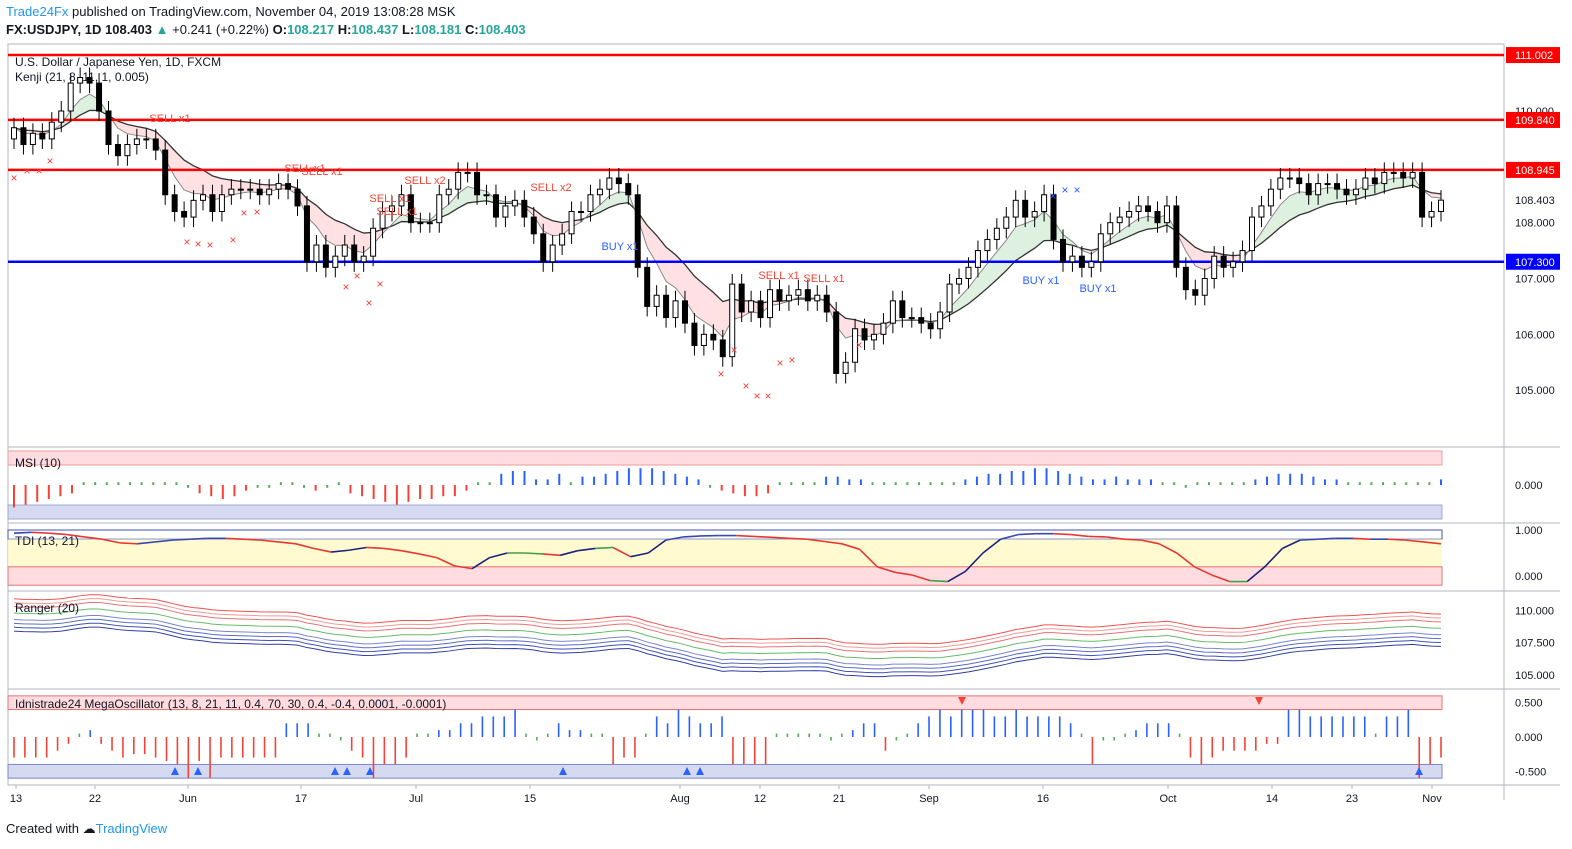  What do you see at coordinates (1535, 391) in the screenshot?
I see `price-tick-label: 105.000` at bounding box center [1535, 391].